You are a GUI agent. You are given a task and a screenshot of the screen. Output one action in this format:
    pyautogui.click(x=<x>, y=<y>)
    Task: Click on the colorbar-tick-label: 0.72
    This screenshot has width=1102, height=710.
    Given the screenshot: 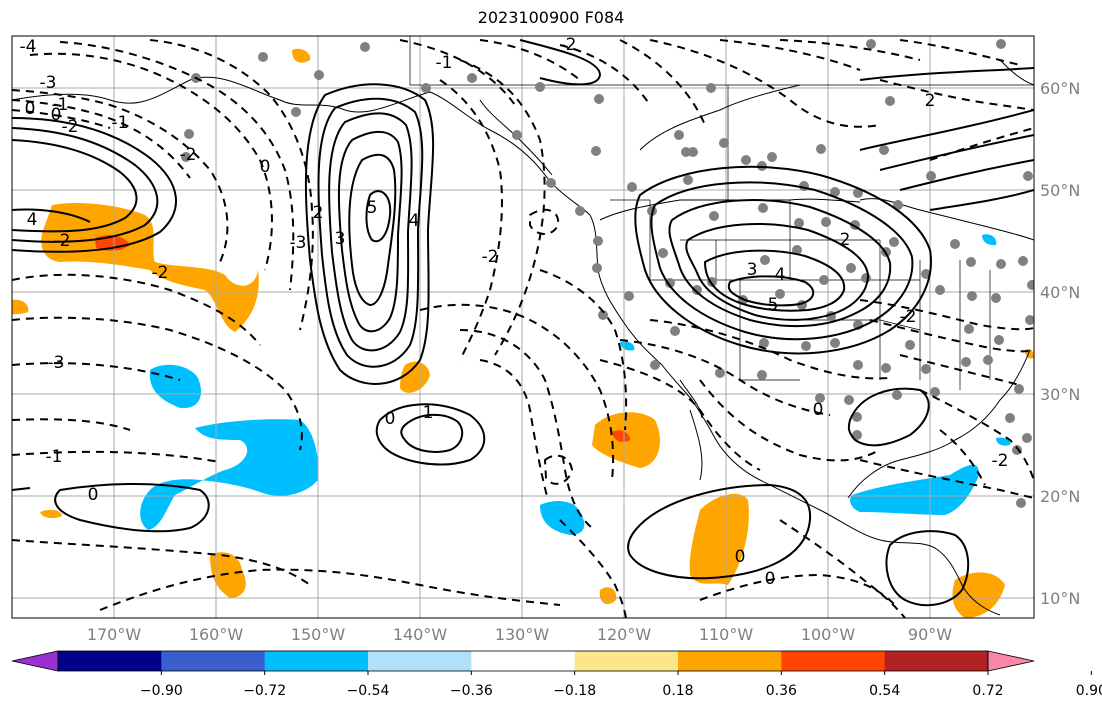 What is the action you would take?
    pyautogui.click(x=987, y=691)
    